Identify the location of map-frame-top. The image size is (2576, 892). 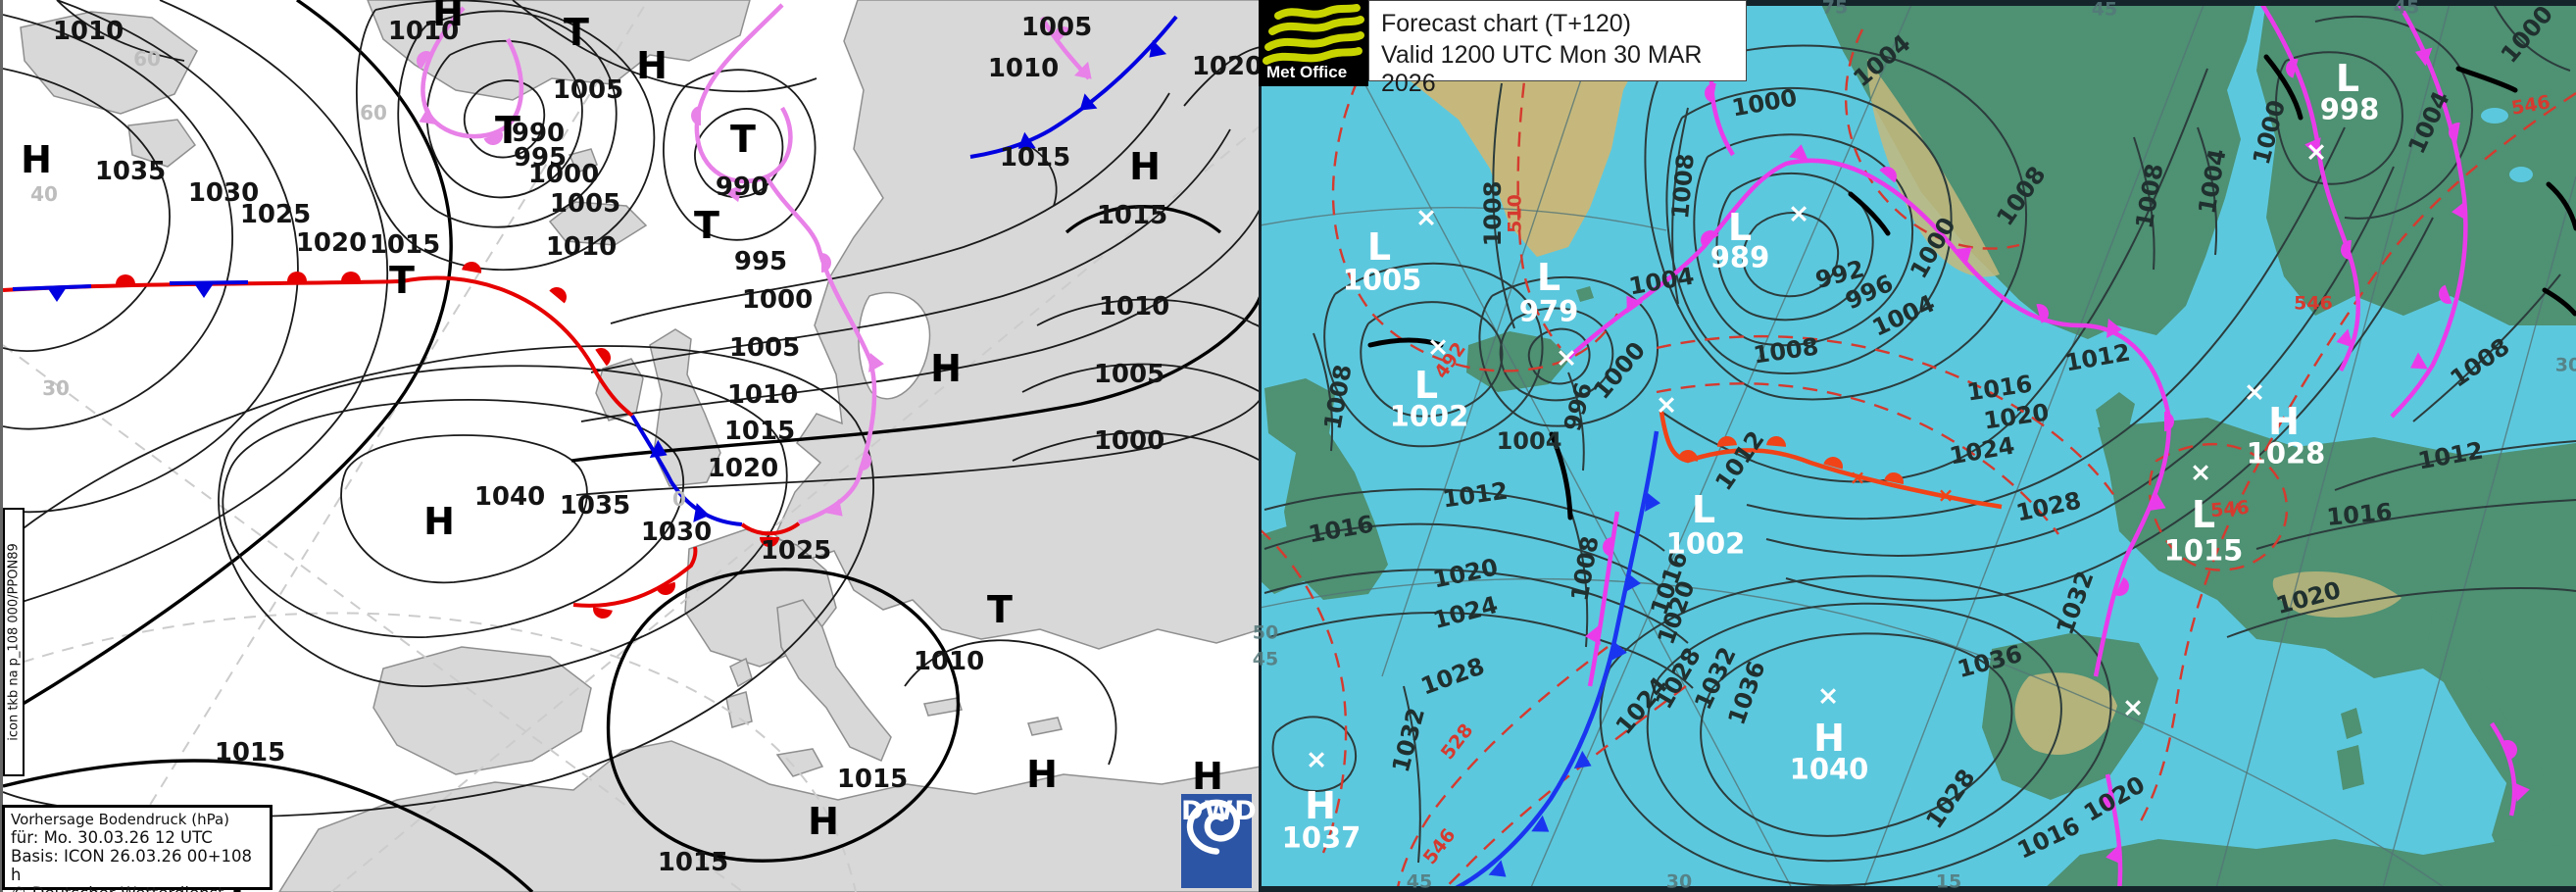
(1917, 3).